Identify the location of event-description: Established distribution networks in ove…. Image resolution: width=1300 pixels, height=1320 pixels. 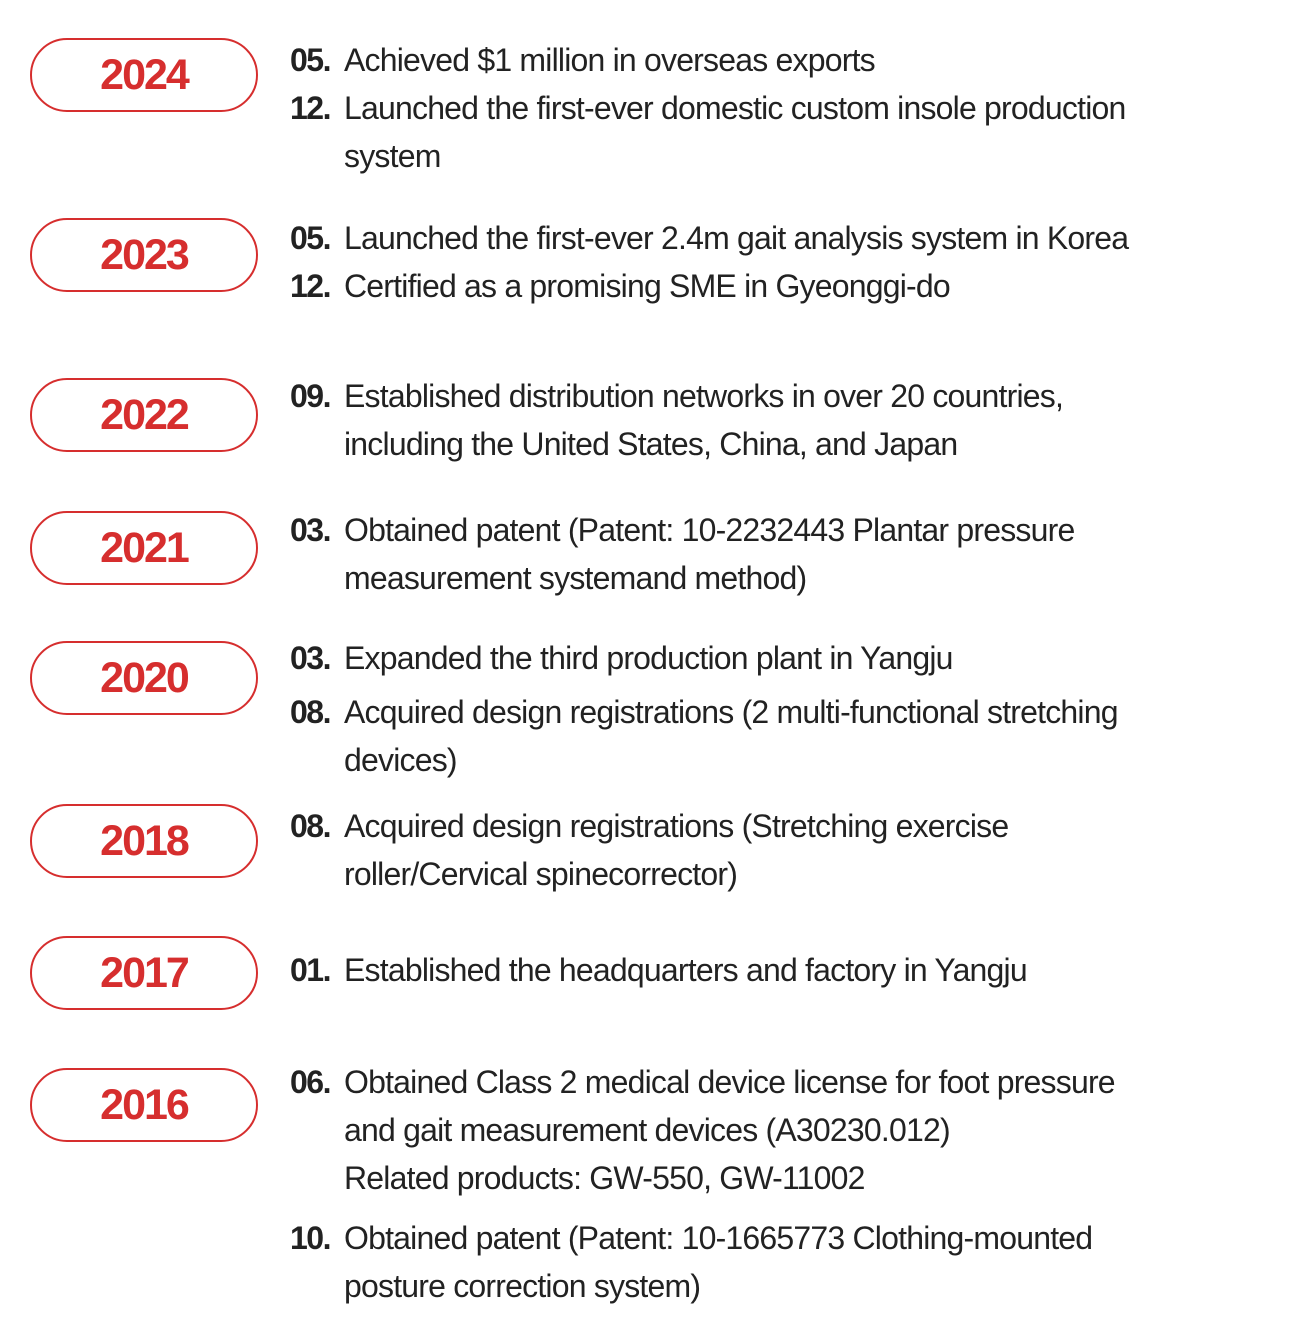
(809, 420).